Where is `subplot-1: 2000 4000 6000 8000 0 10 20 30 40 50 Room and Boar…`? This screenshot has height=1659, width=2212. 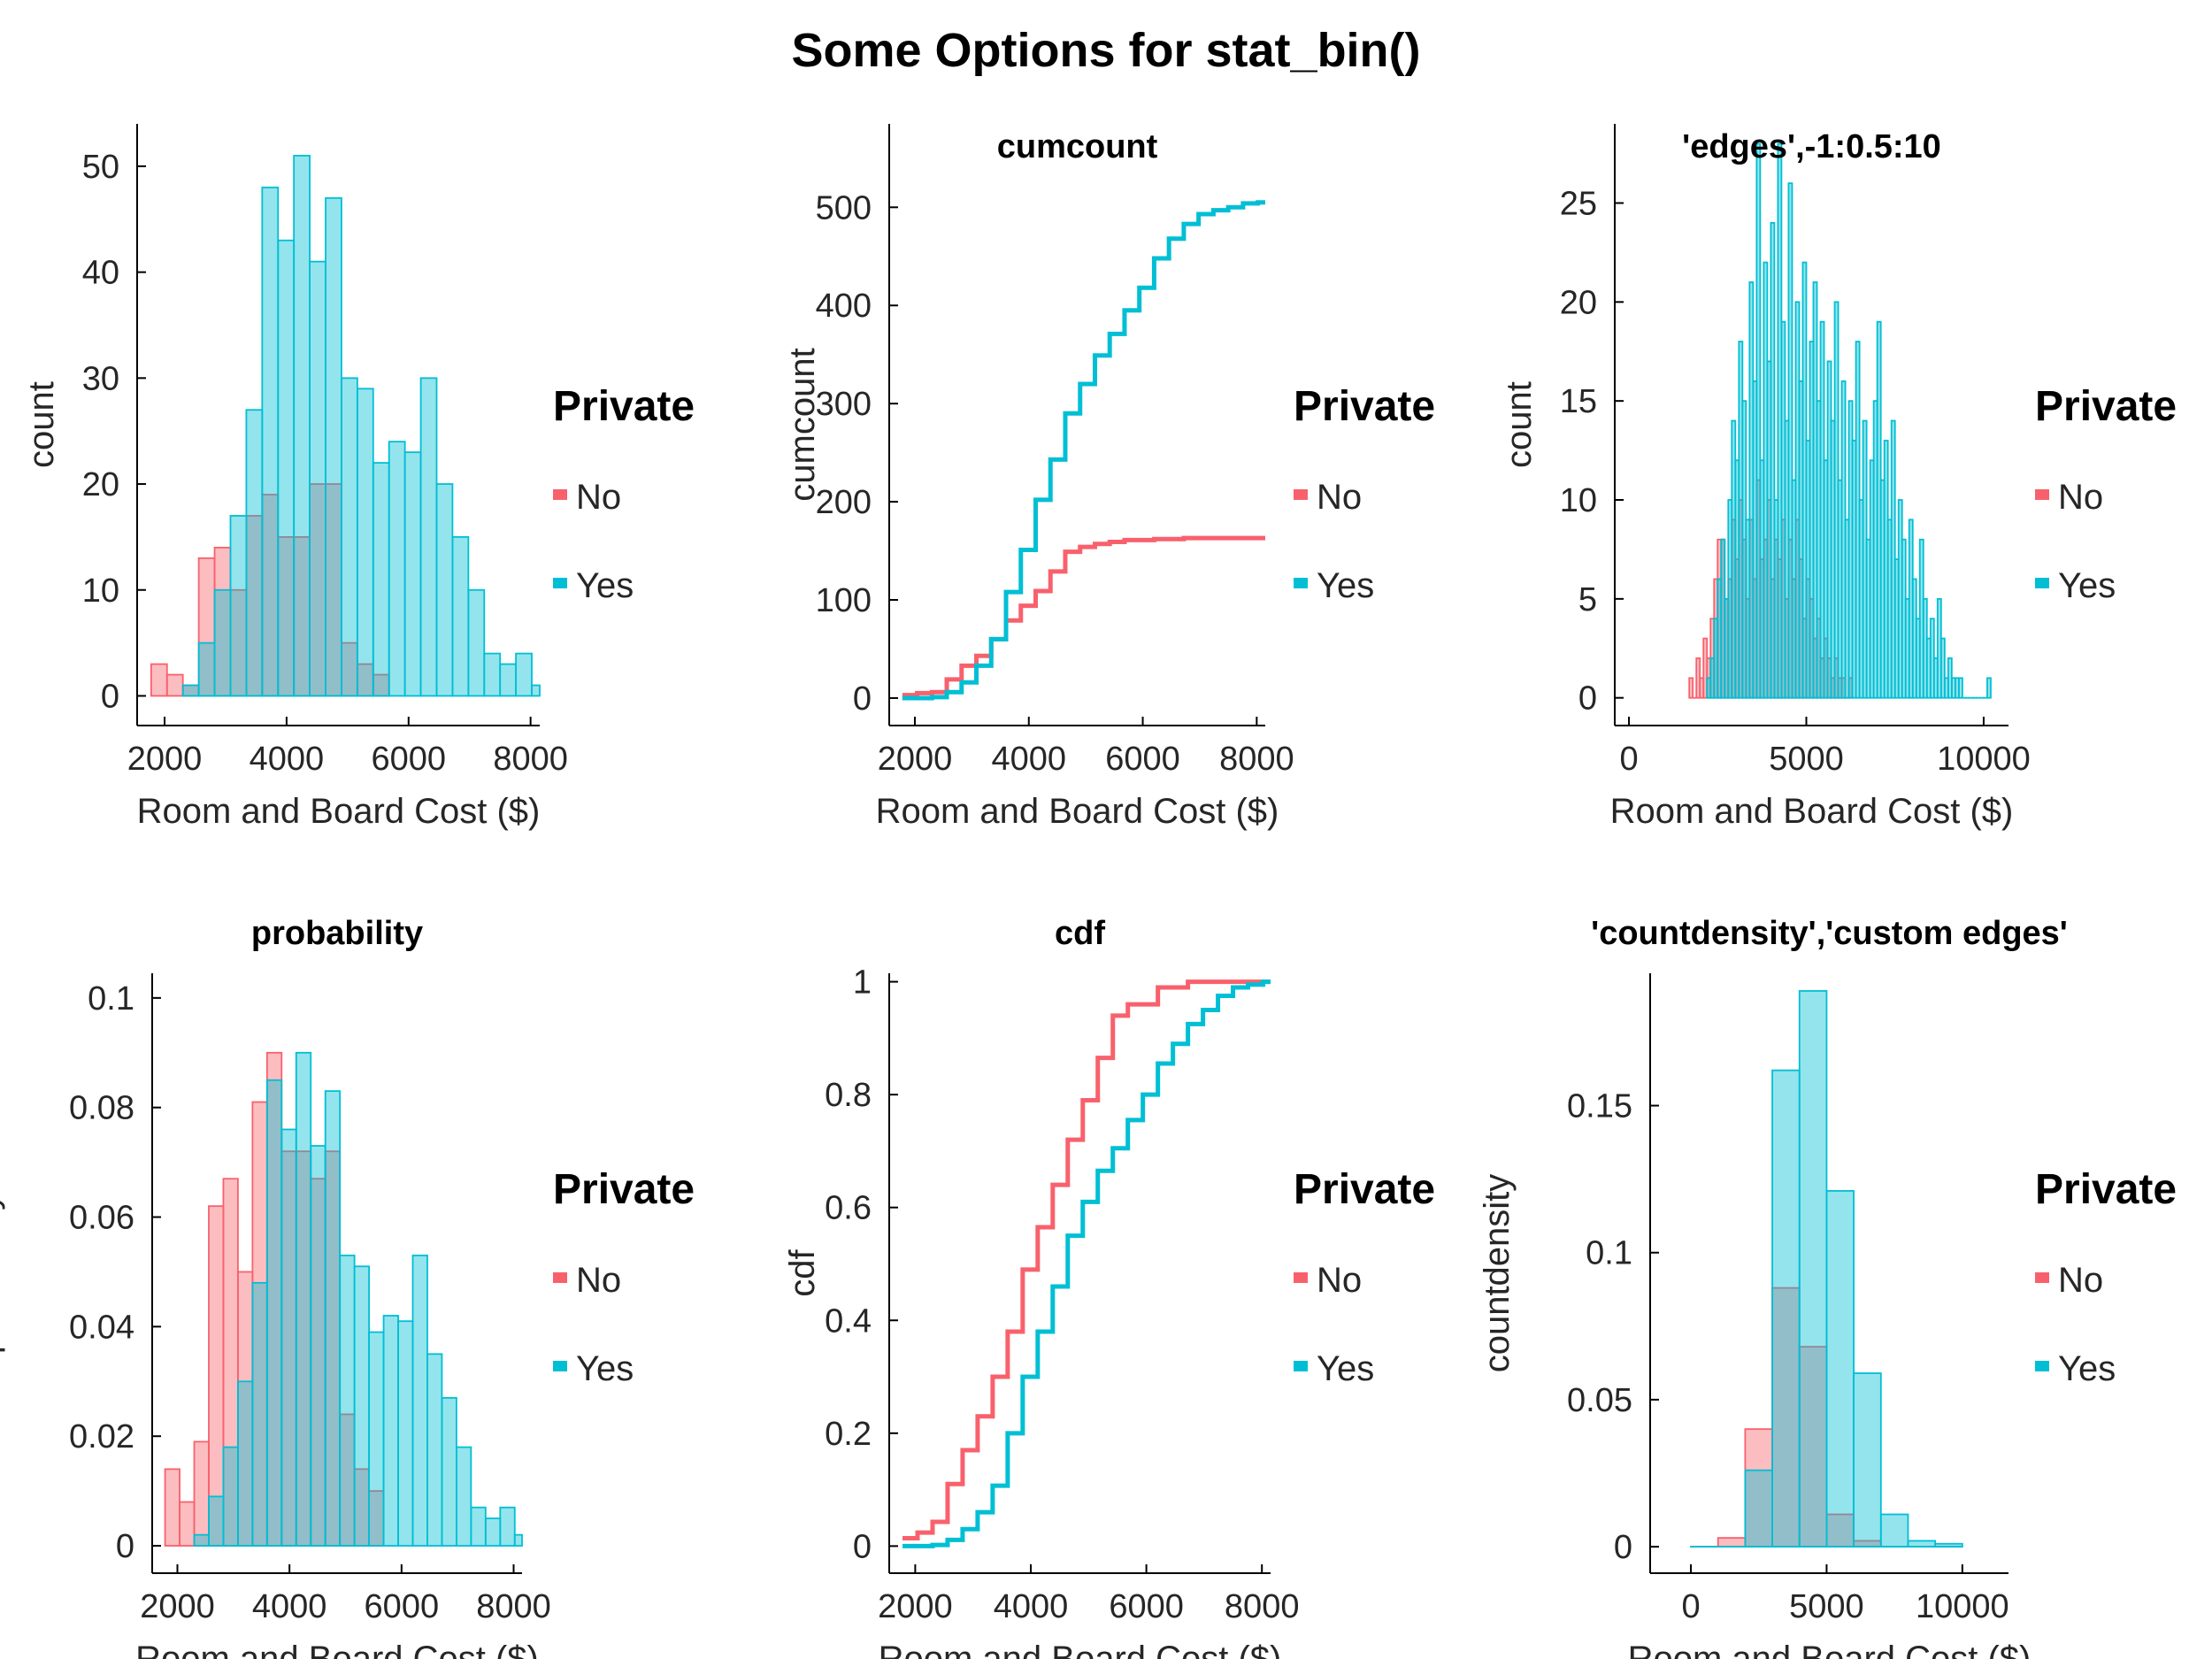 subplot-1: 2000 4000 6000 8000 0 10 20 30 40 50 Room and Boar… is located at coordinates (359, 478).